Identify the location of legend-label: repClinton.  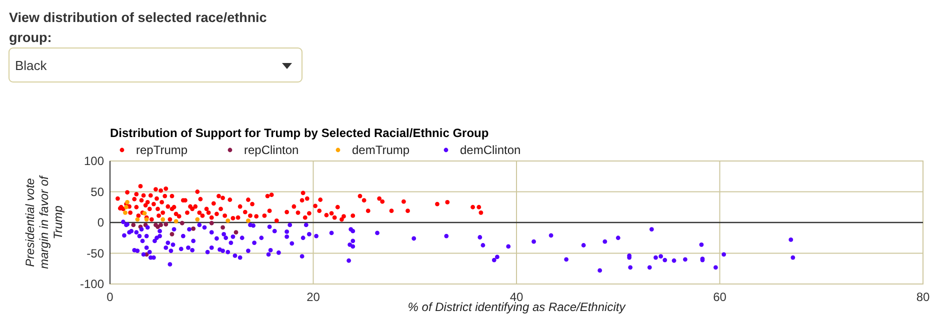
(271, 150).